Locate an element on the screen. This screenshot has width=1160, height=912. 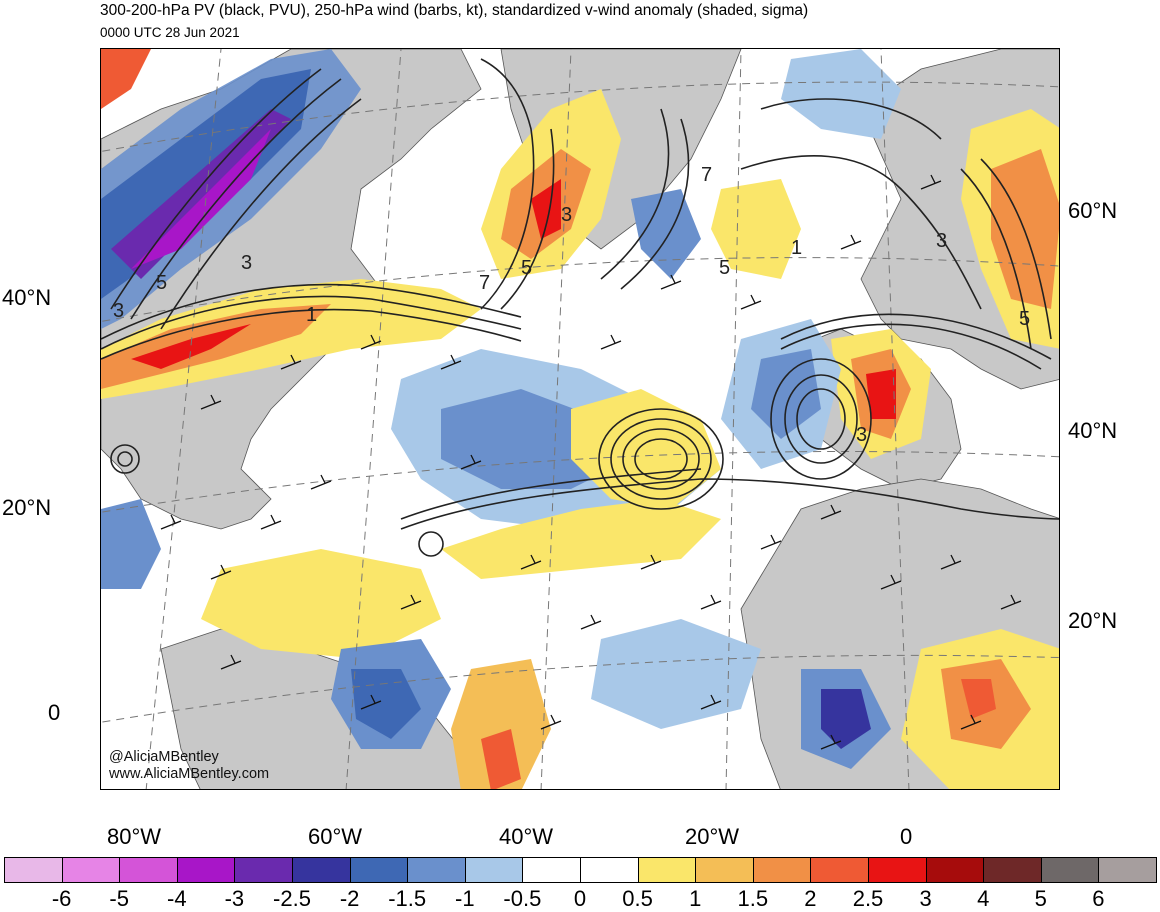
colorbar-tick-label: -4 is located at coordinates (177, 898).